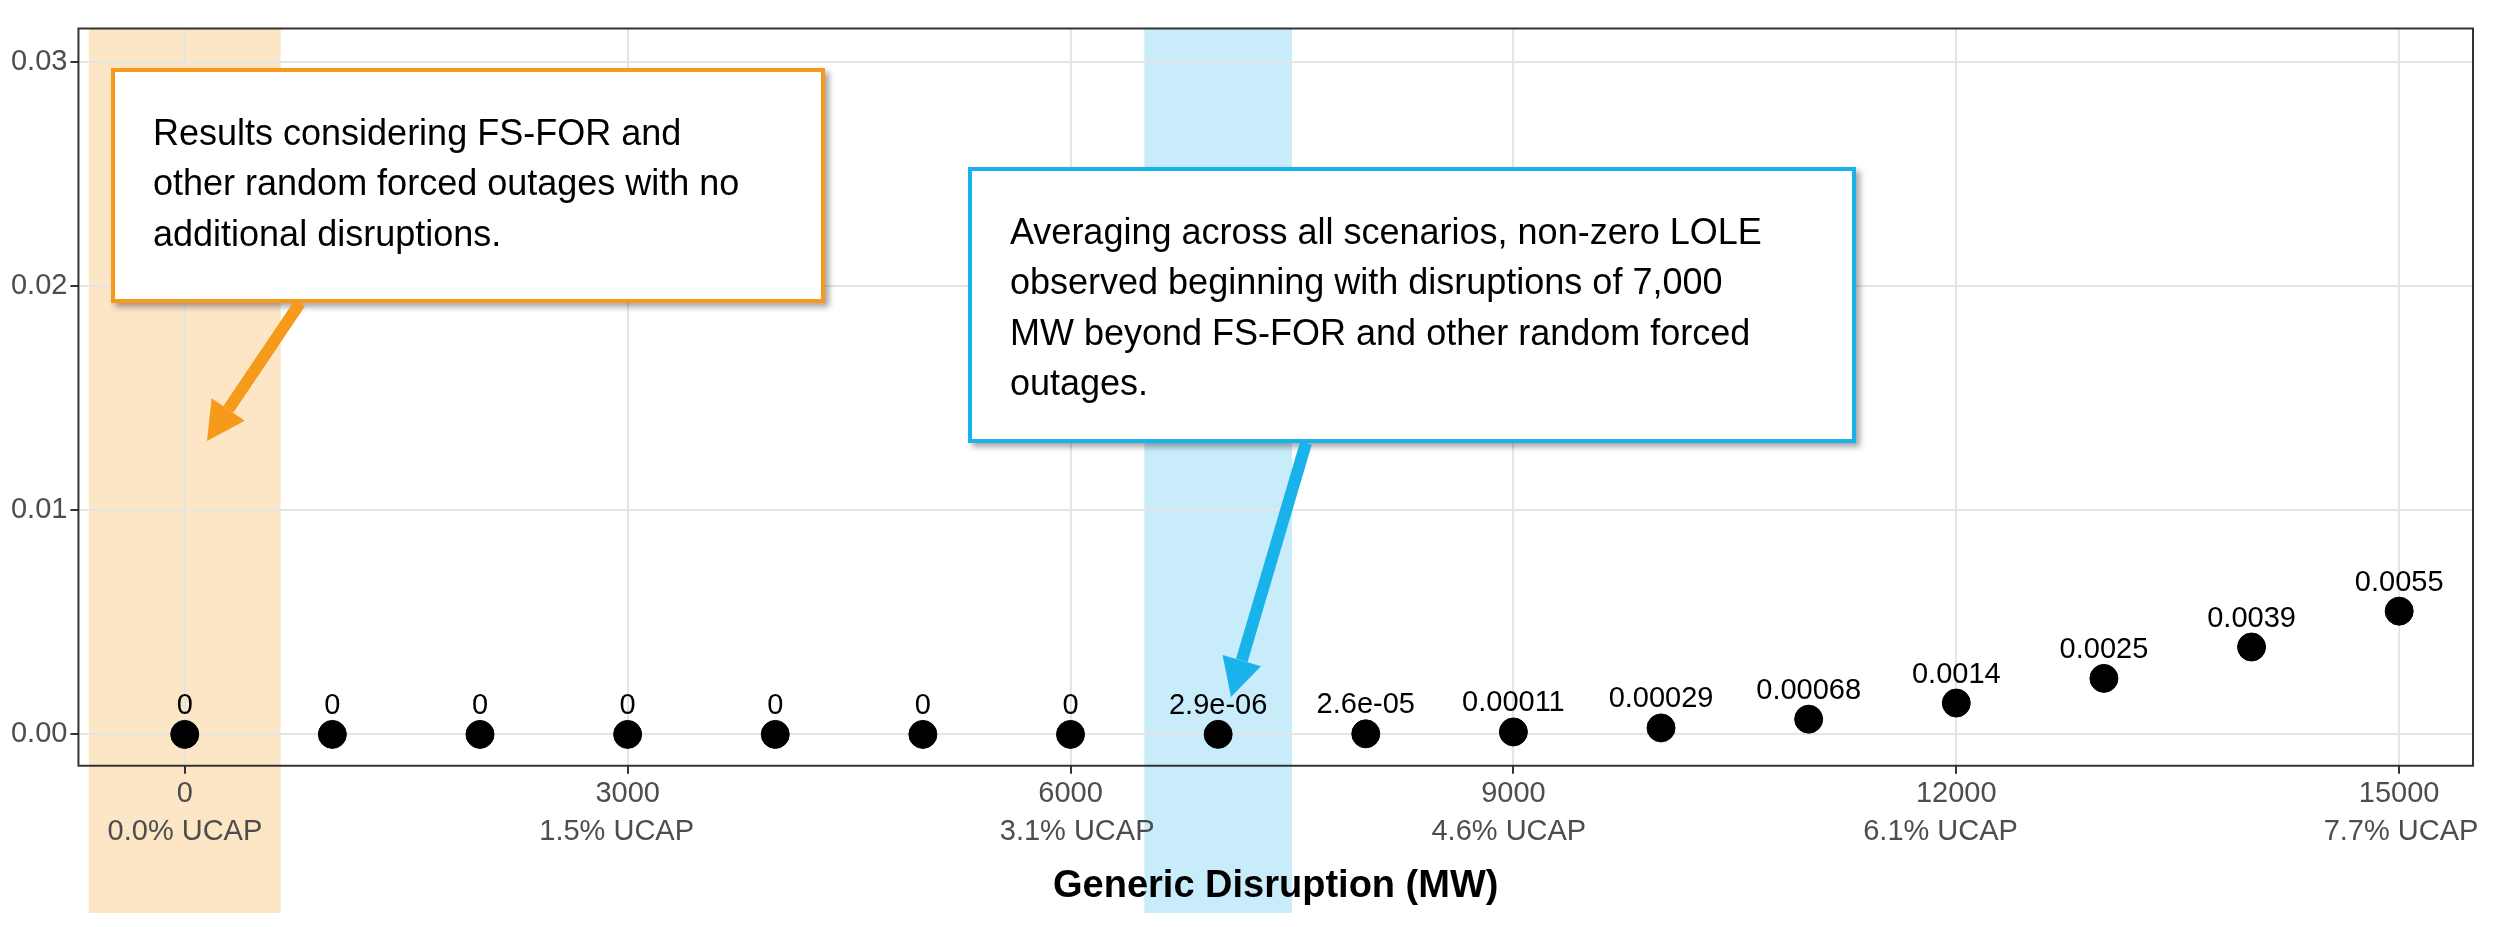  Describe the element at coordinates (1940, 830) in the screenshot. I see `x2-tick-label: 6.1% UCAP` at that location.